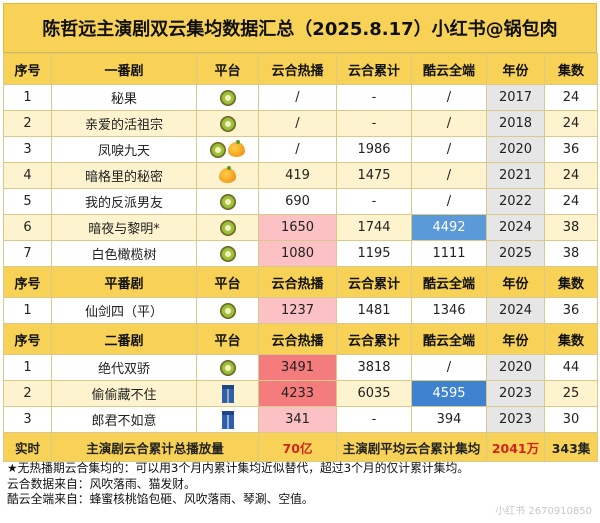 This screenshot has width=600, height=523. Describe the element at coordinates (124, 282) in the screenshot. I see `column-header: 平番剧` at that location.